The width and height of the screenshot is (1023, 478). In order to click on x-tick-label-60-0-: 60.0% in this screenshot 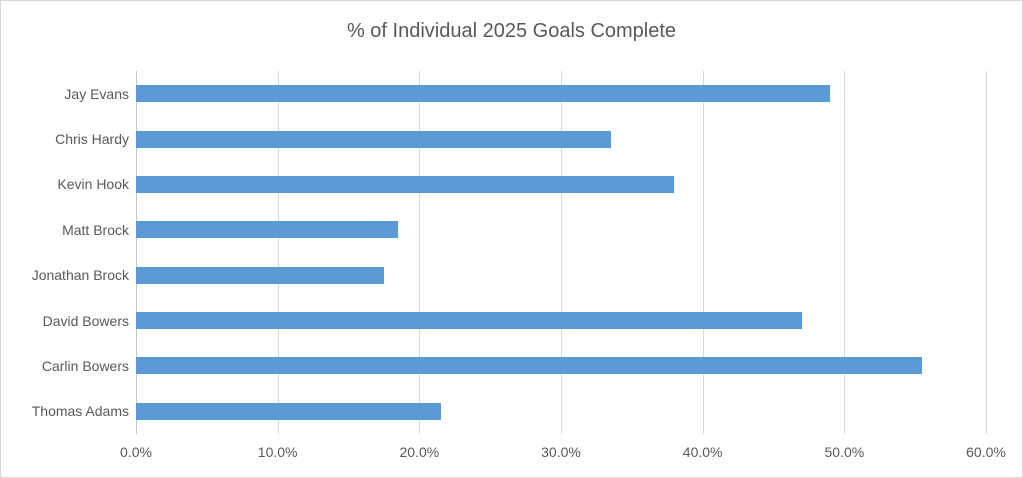, I will do `click(986, 452)`.